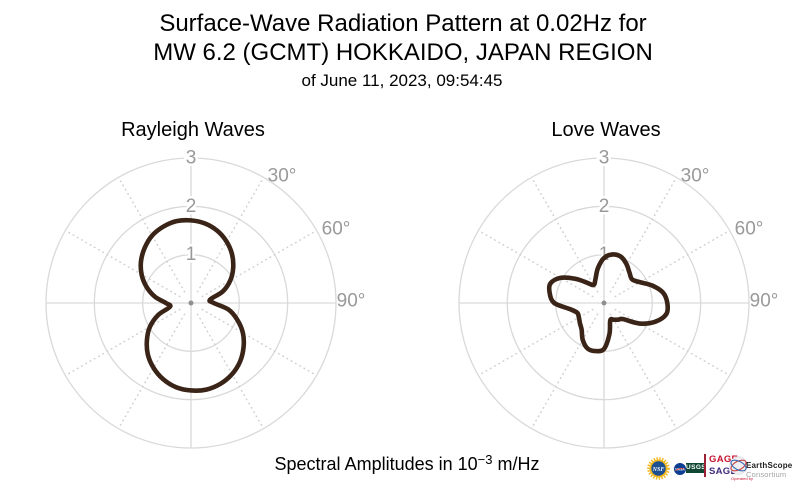 Image resolution: width=800 pixels, height=493 pixels. What do you see at coordinates (606, 130) in the screenshot?
I see `love-plot-title: Love Waves` at bounding box center [606, 130].